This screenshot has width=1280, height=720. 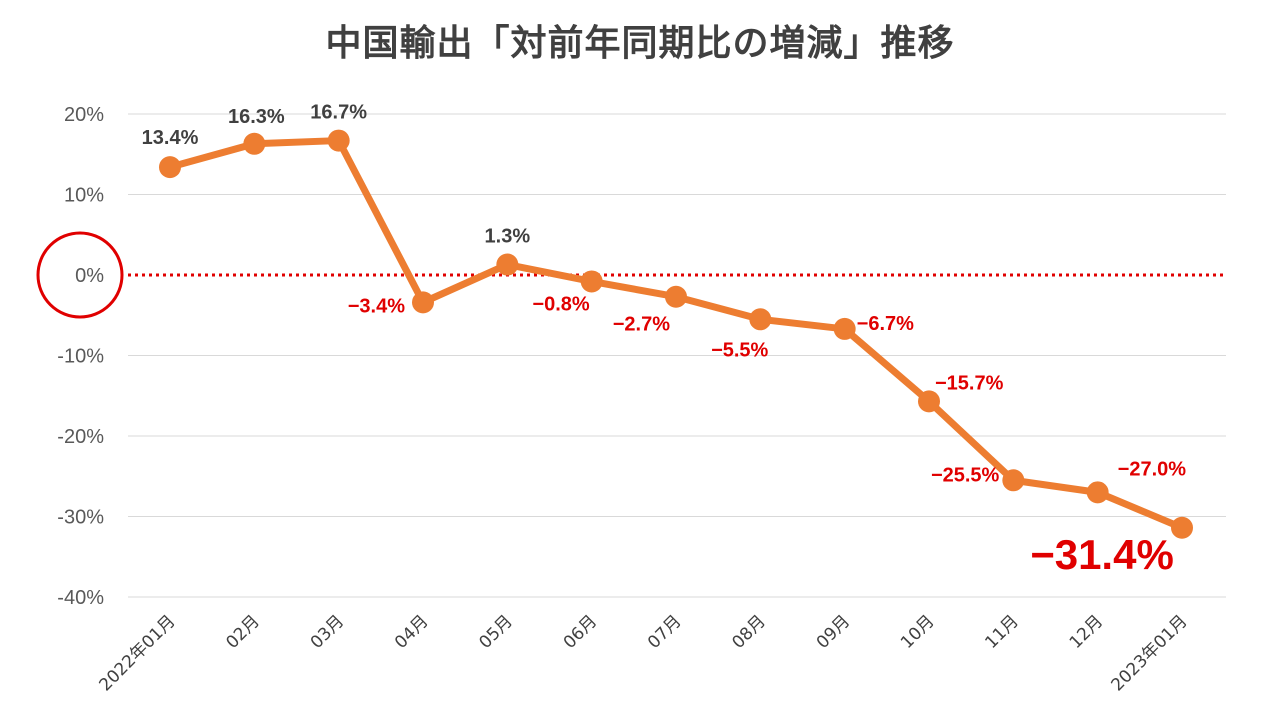 I want to click on x-tick-label: 09月, so click(x=833, y=631).